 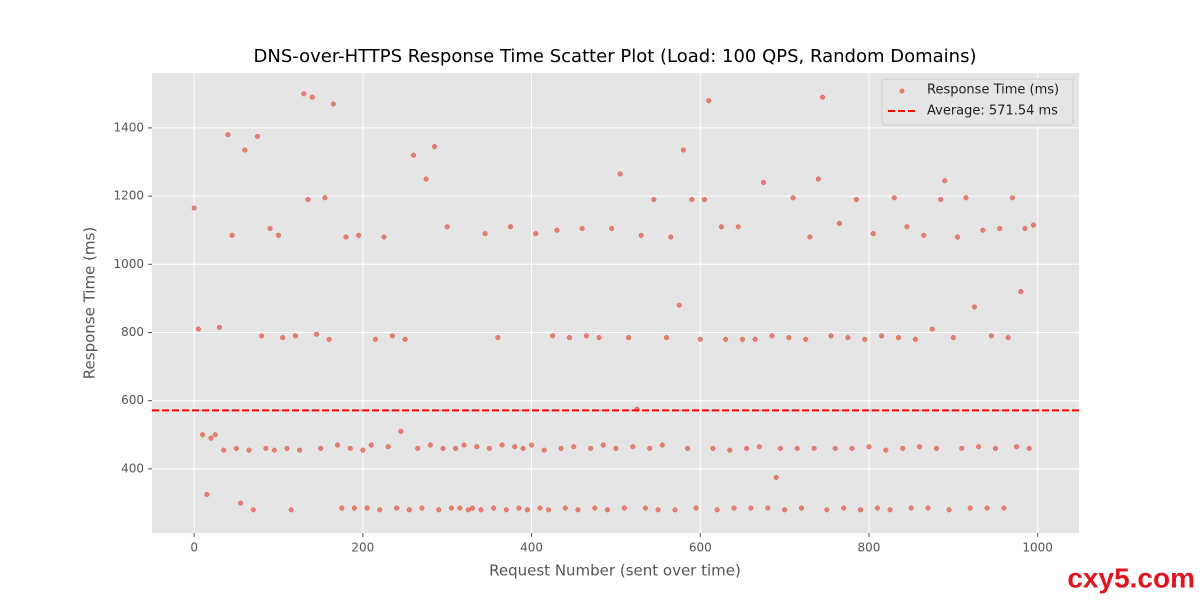 What do you see at coordinates (992, 111) in the screenshot?
I see `legend-label: Average: 571.54 ms` at bounding box center [992, 111].